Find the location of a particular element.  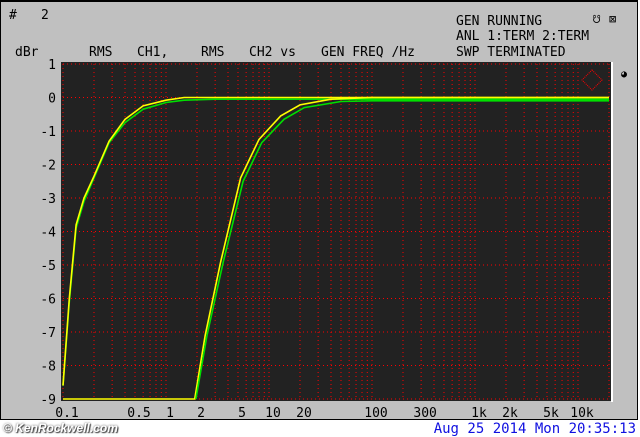

y-tick-label: 1 is located at coordinates (52, 65).